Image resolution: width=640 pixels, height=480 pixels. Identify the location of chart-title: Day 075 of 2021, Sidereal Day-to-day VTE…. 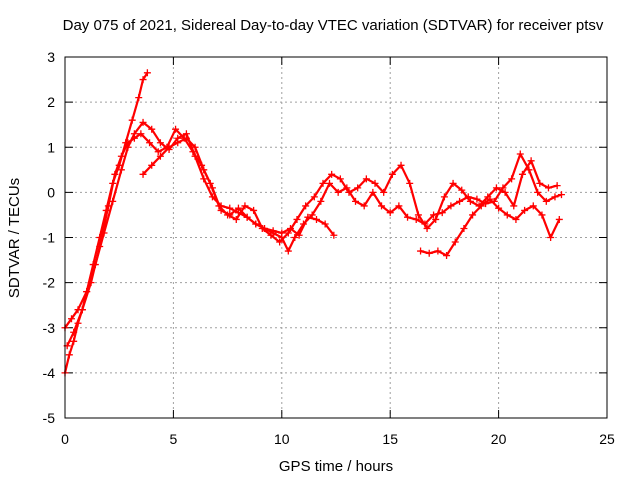
(333, 25).